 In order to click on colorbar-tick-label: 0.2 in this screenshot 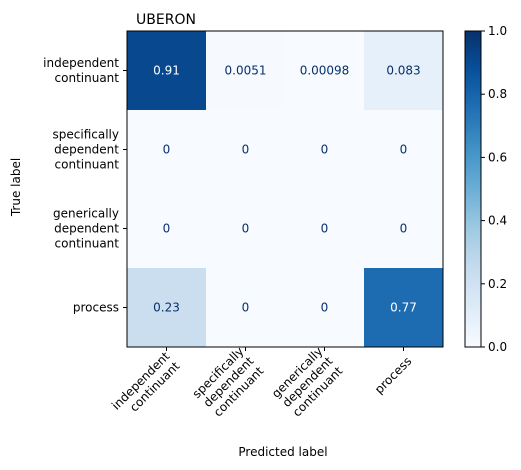, I will do `click(497, 284)`.